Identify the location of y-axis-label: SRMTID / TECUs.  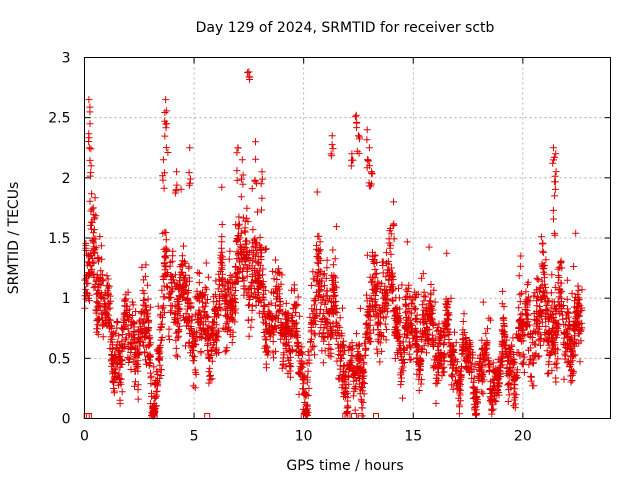
(14, 238).